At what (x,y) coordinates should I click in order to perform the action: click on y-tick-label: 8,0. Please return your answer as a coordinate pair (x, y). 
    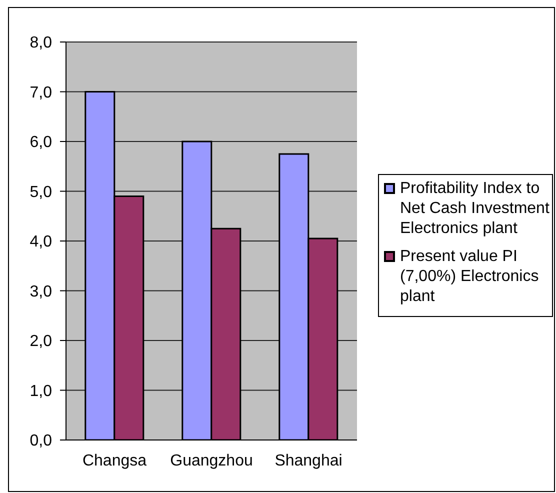
    Looking at the image, I should click on (41, 43).